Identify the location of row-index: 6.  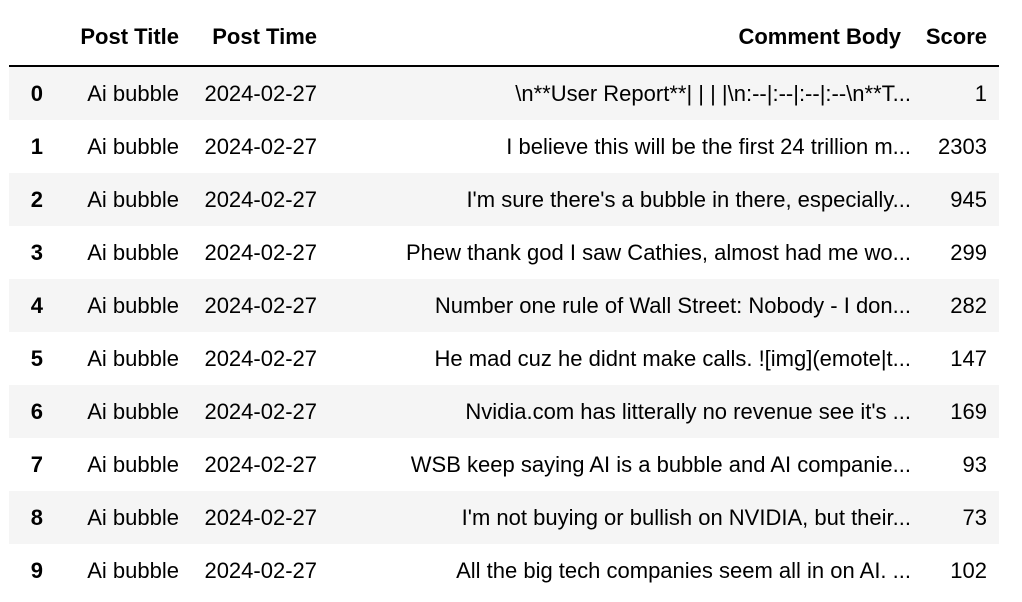
(36, 411).